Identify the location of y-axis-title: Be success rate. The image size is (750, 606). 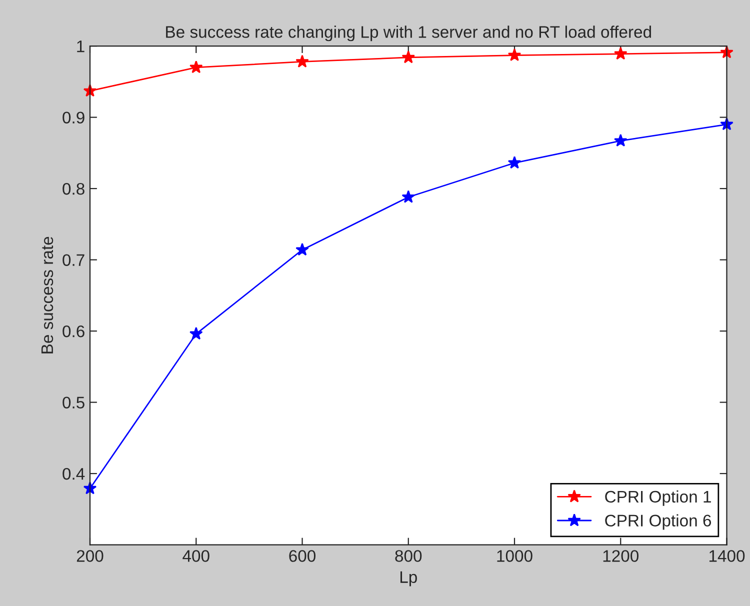
(47, 295).